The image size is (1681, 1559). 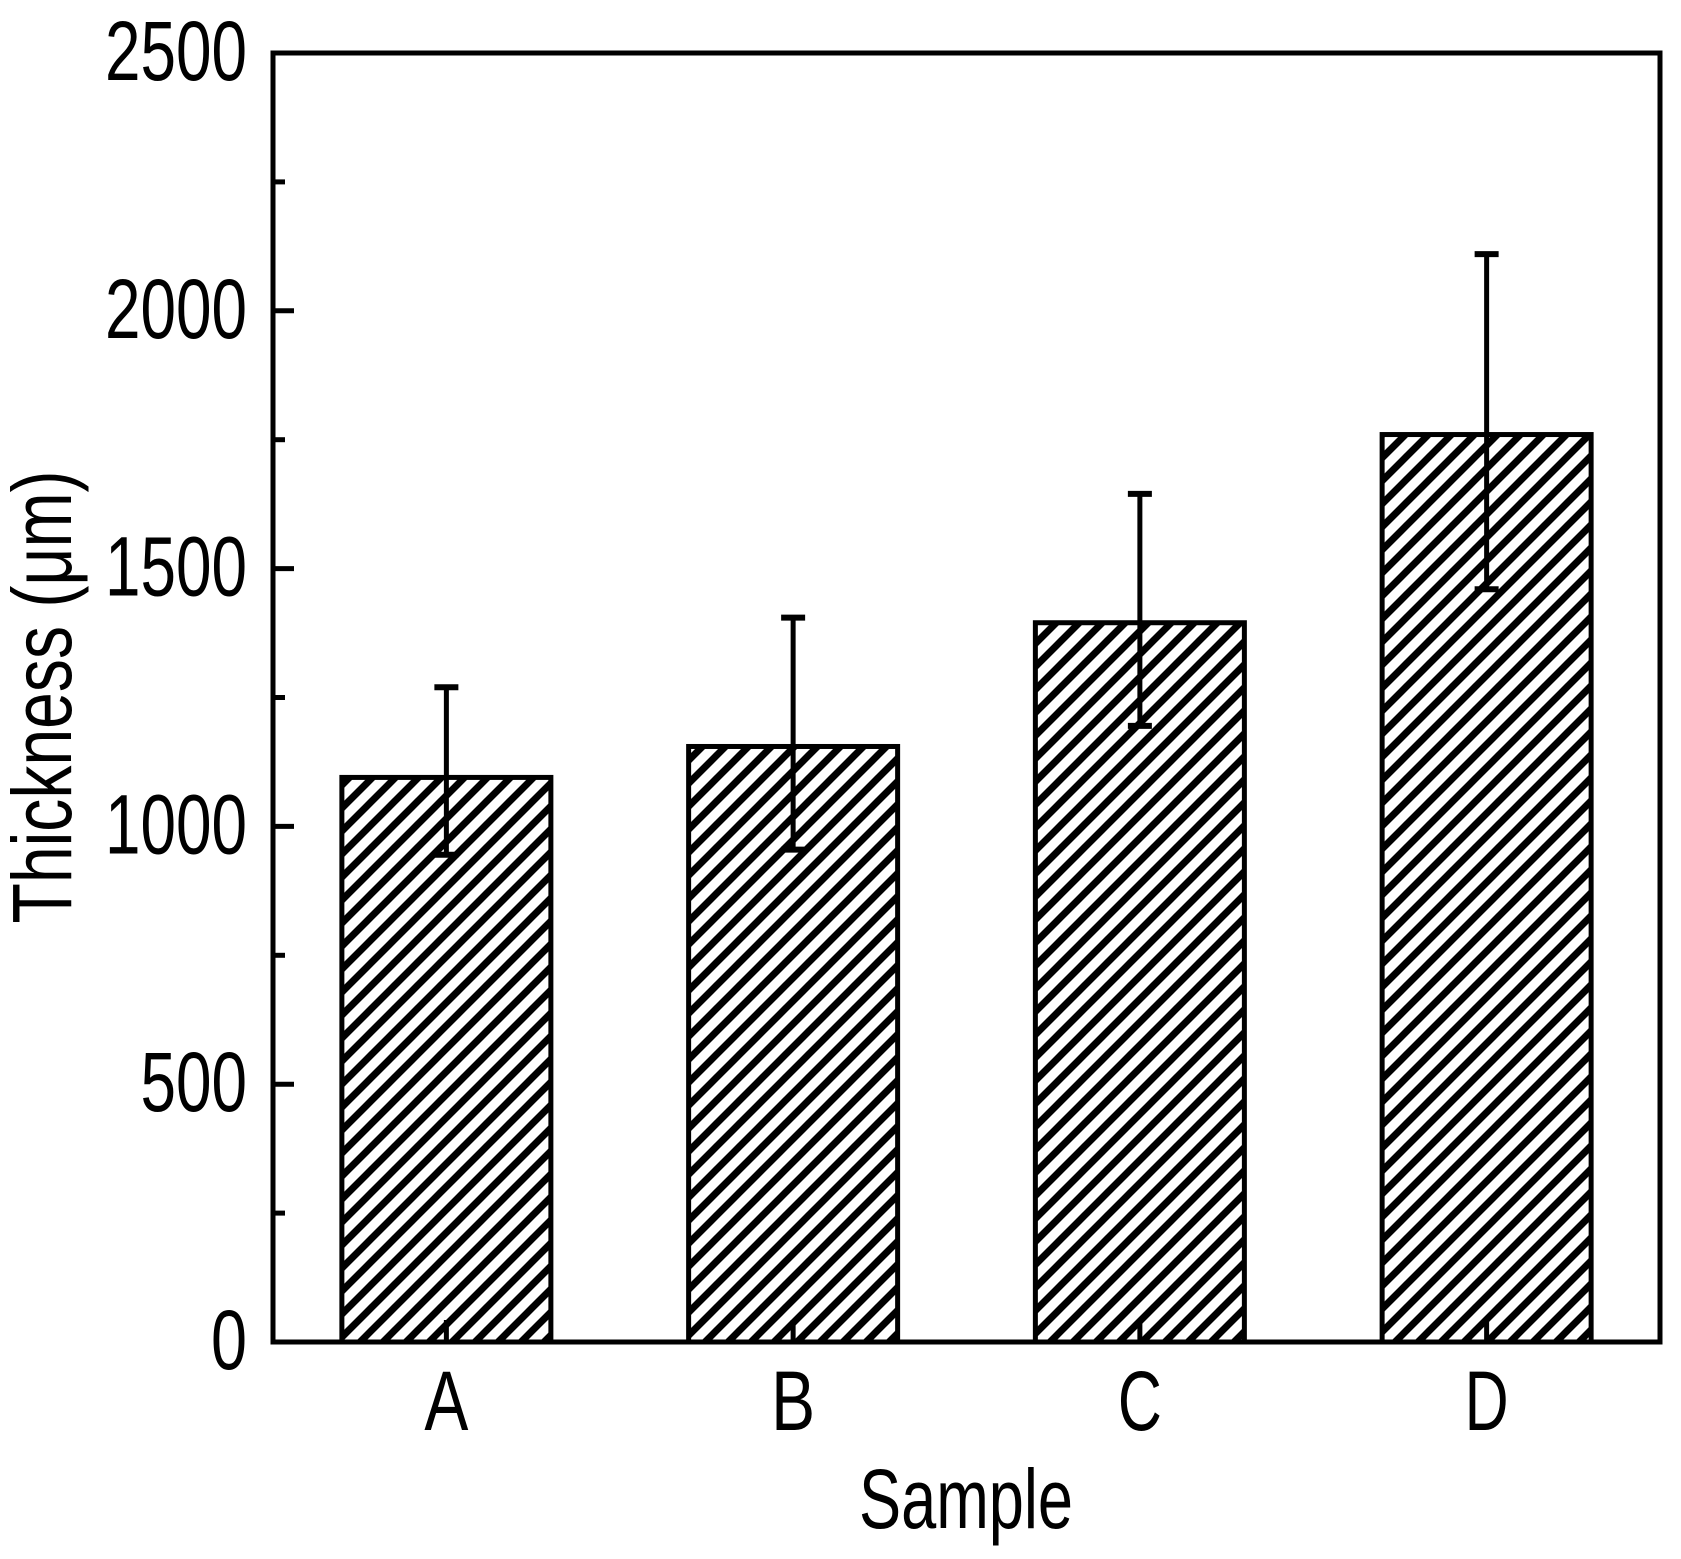 What do you see at coordinates (176, 567) in the screenshot?
I see `y-tick-label-1500: 1500` at bounding box center [176, 567].